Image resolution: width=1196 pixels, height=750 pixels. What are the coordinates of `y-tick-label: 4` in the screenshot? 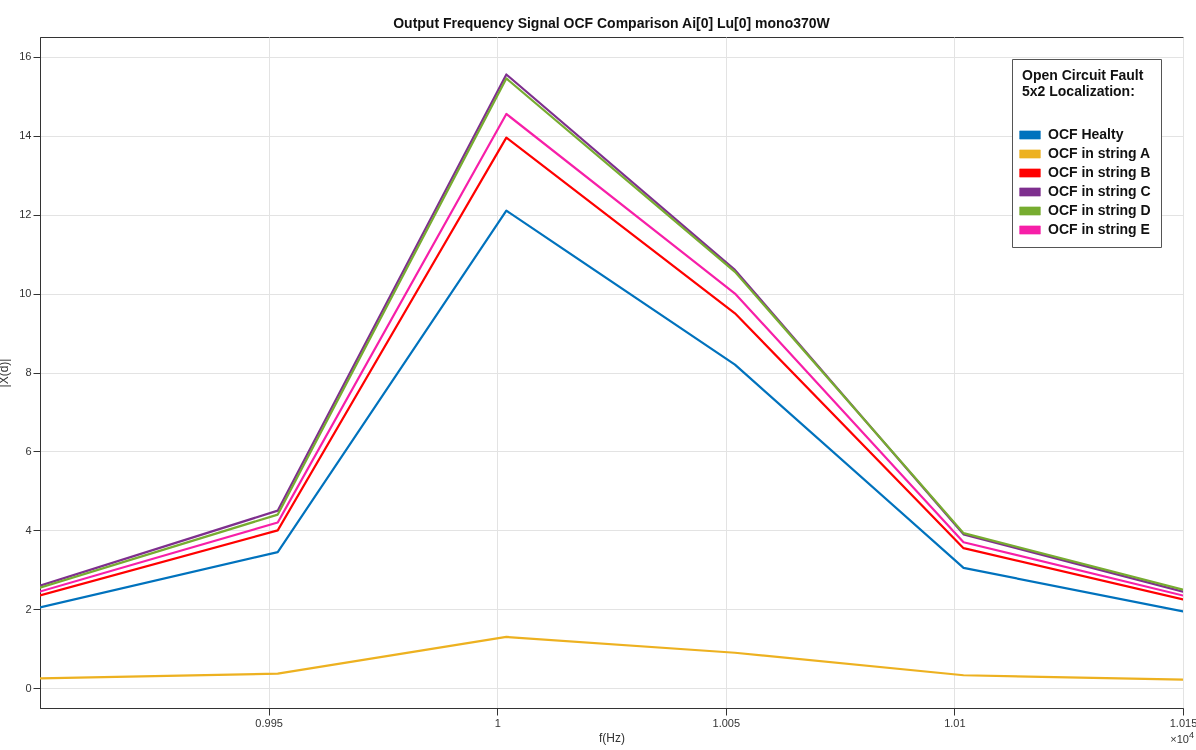 It's located at (28, 529).